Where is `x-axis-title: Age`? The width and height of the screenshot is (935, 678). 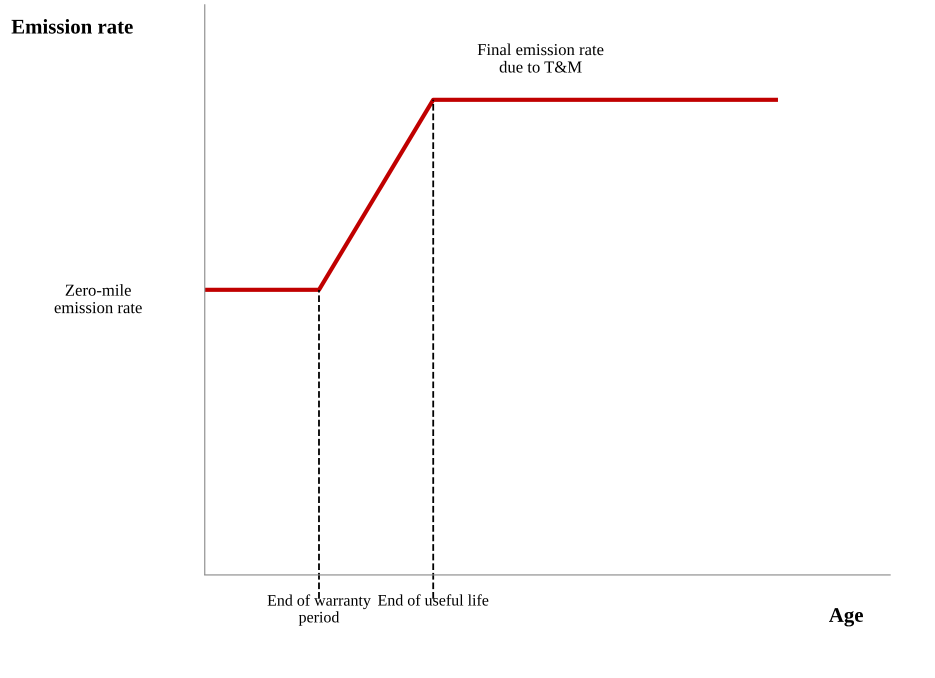
x-axis-title: Age is located at coordinates (846, 617).